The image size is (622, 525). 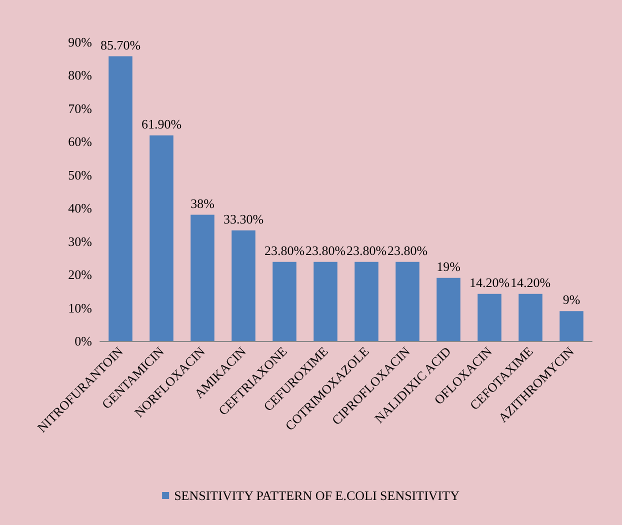 I want to click on y-tick-label: 40%, so click(x=80, y=208).